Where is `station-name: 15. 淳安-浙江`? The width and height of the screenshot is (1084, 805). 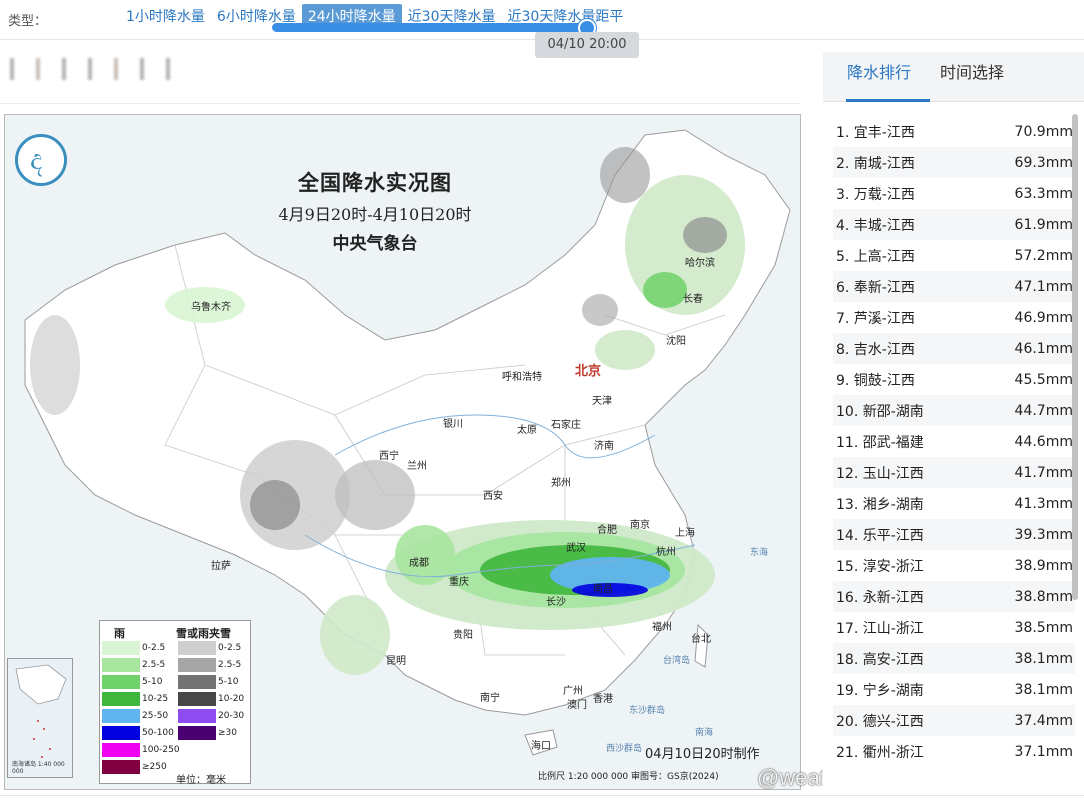
station-name: 15. 淳安-浙江 is located at coordinates (880, 566).